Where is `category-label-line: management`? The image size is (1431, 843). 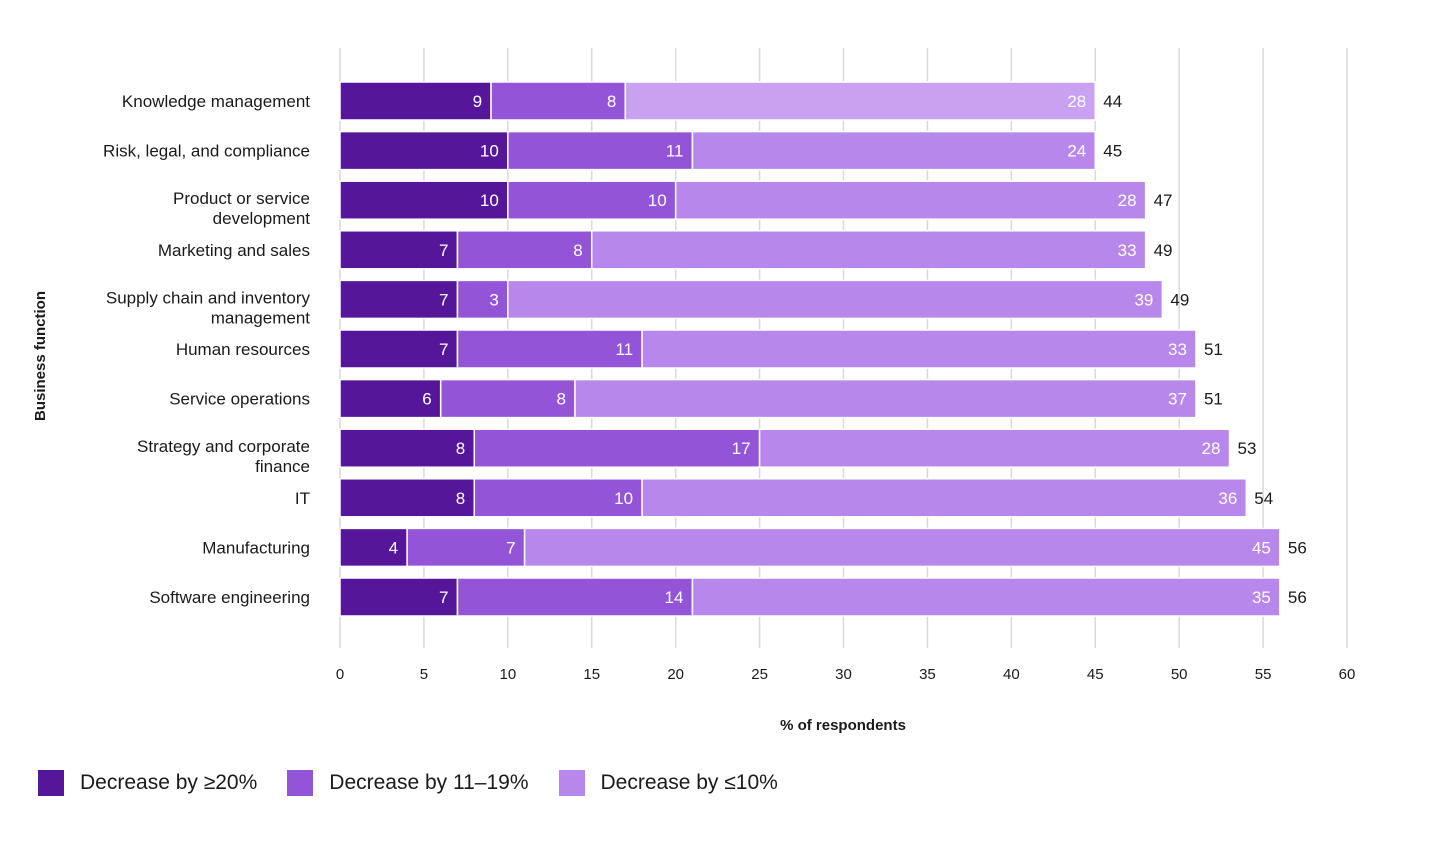 category-label-line: management is located at coordinates (261, 317).